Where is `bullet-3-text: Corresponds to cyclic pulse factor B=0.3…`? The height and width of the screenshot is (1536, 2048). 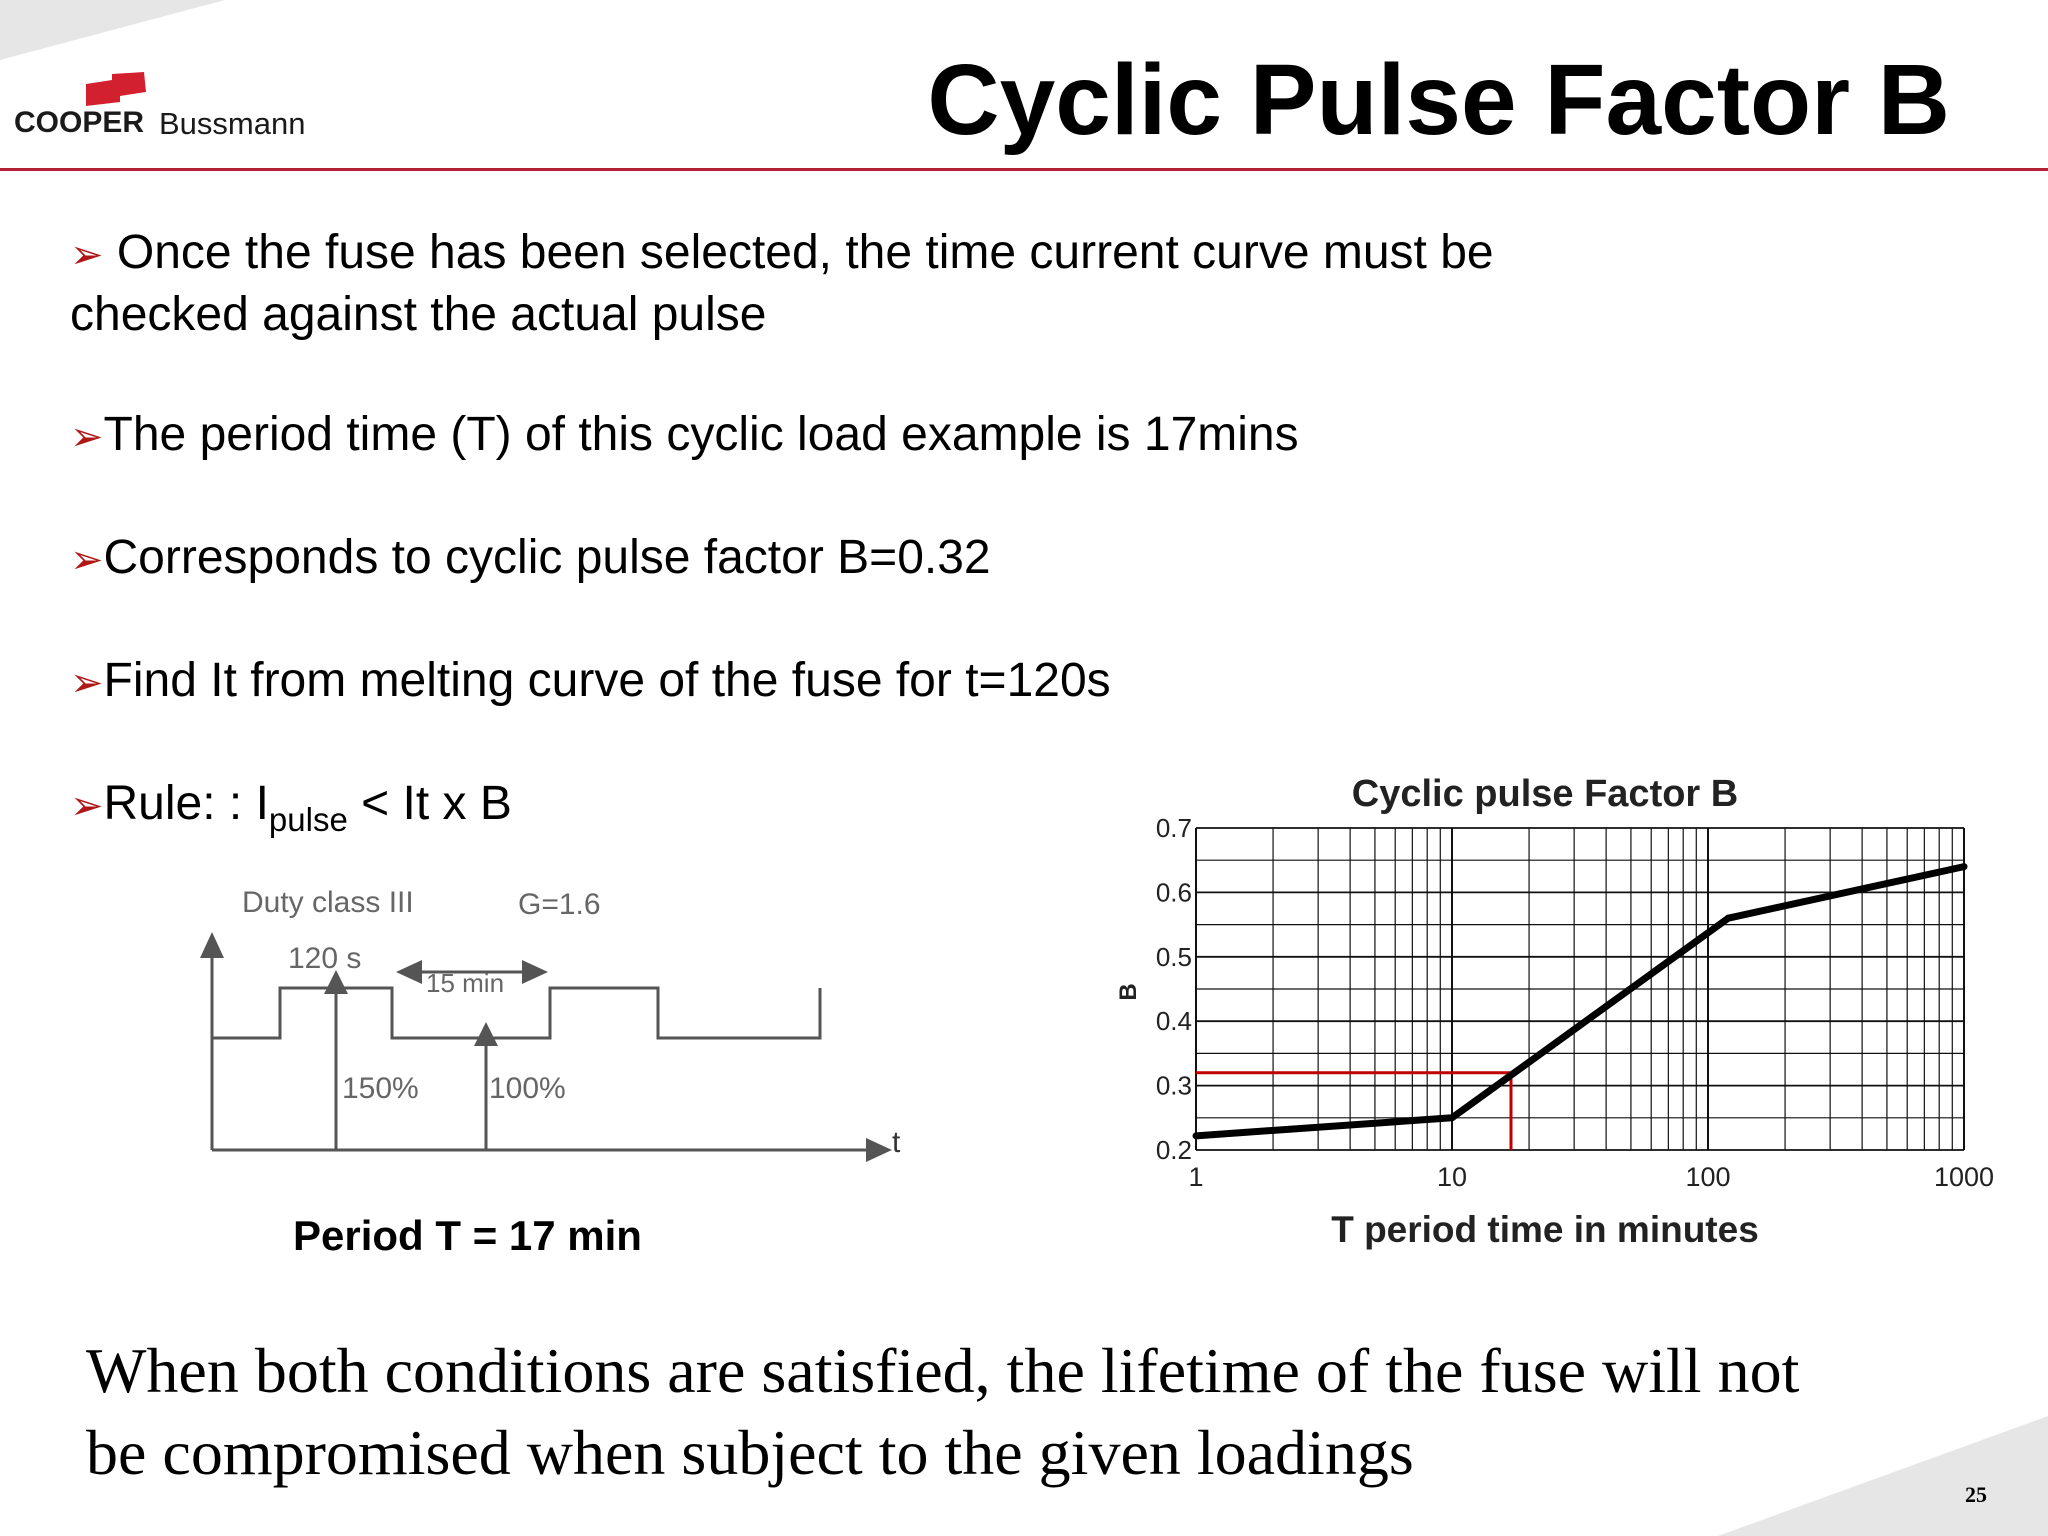
bullet-3-text: Corresponds to cyclic pulse factor B=0.3… is located at coordinates (547, 557).